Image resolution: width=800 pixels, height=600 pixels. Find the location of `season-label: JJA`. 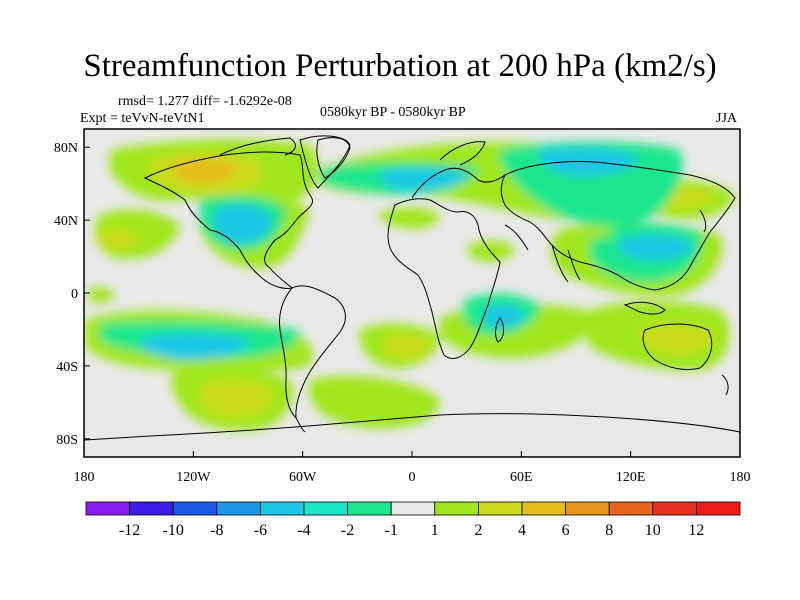

season-label: JJA is located at coordinates (727, 118).